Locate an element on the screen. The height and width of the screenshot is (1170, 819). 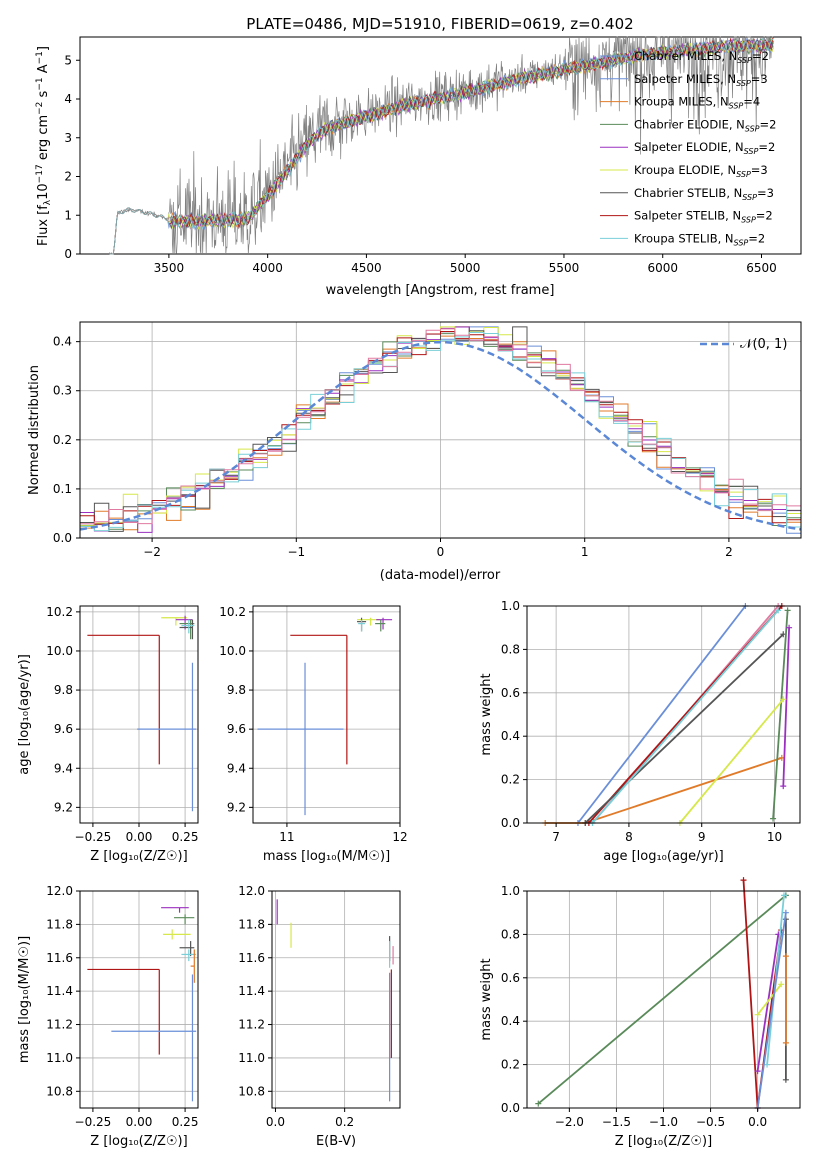
x-tick-label: −1 is located at coordinates (296, 552).